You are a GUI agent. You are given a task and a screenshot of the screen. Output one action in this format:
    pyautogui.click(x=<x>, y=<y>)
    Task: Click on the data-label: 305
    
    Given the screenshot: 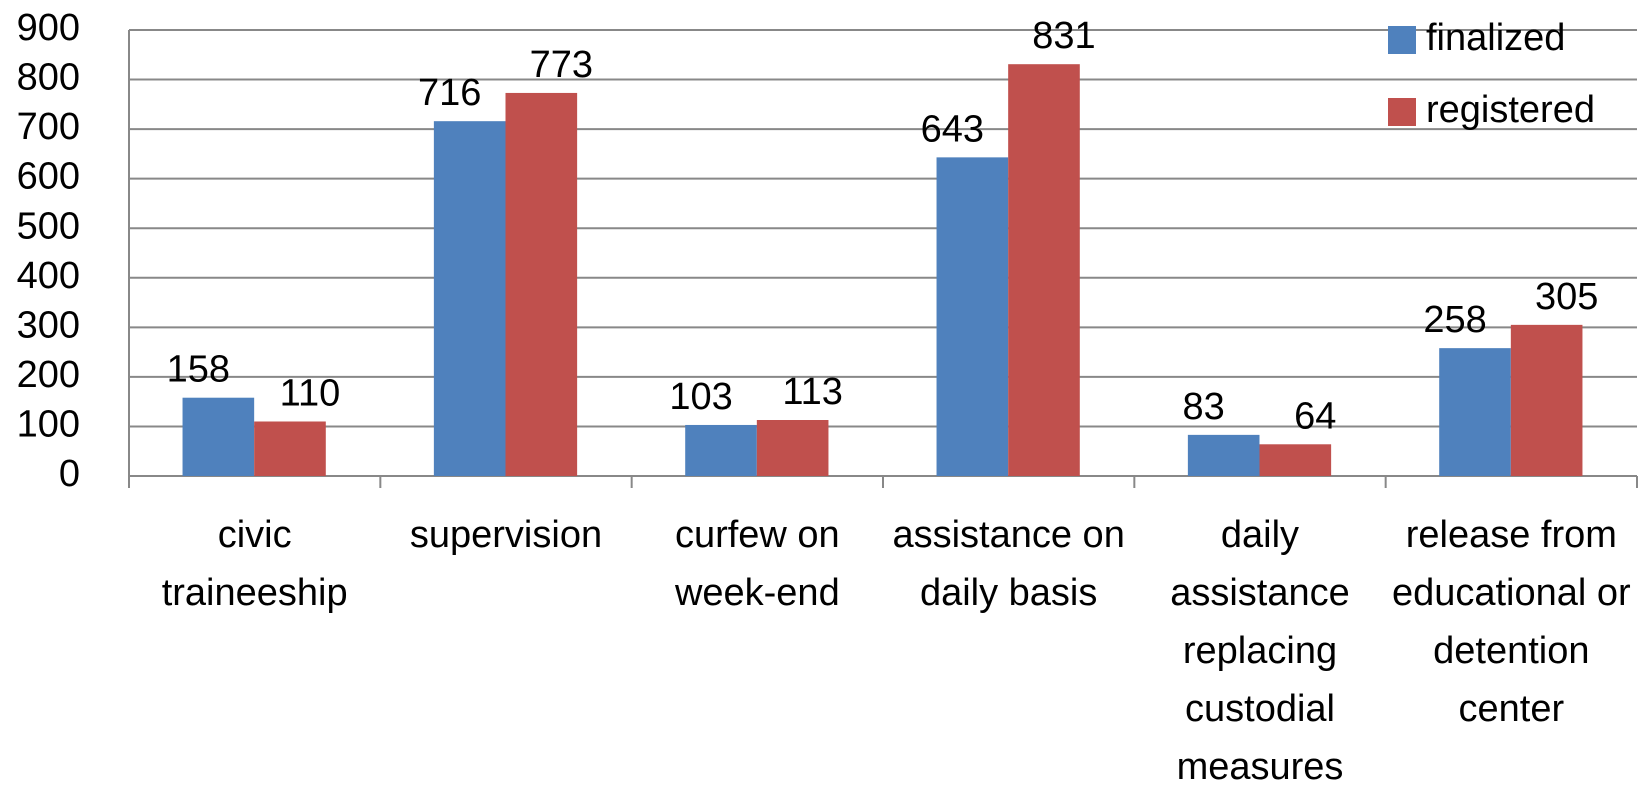 What is the action you would take?
    pyautogui.click(x=1566, y=297)
    